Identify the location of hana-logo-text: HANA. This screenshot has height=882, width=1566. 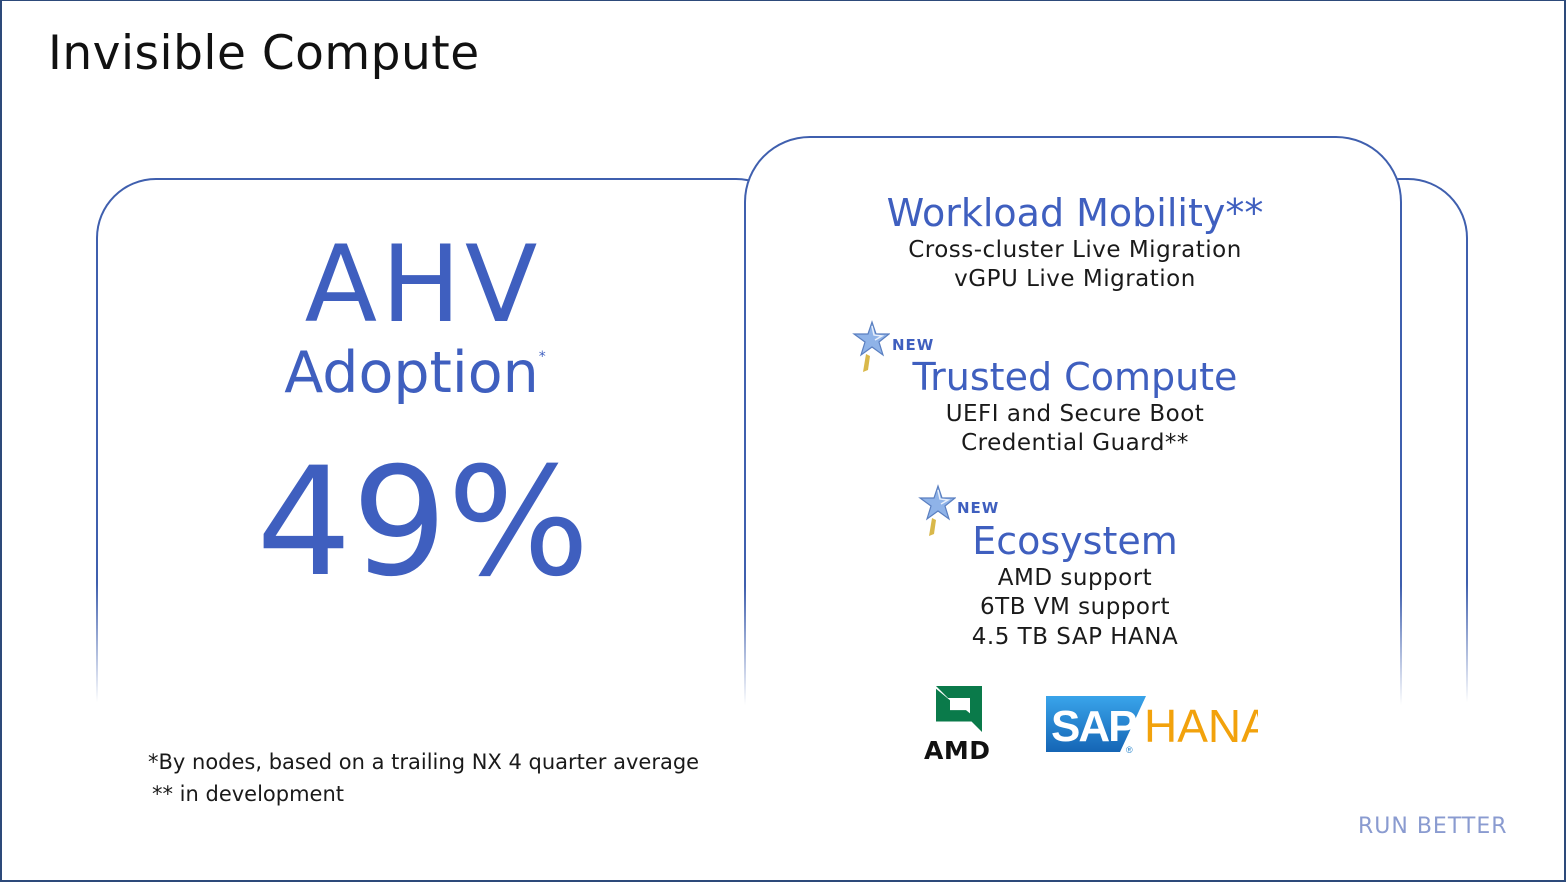
(1201, 726).